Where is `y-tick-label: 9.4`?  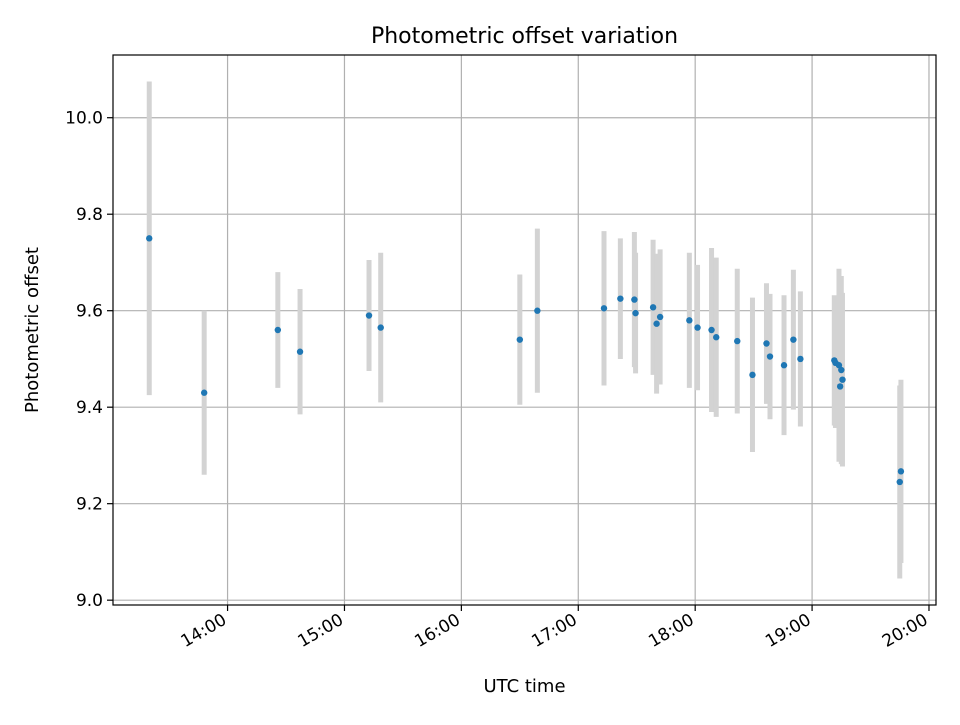
y-tick-label: 9.4 is located at coordinates (89, 408).